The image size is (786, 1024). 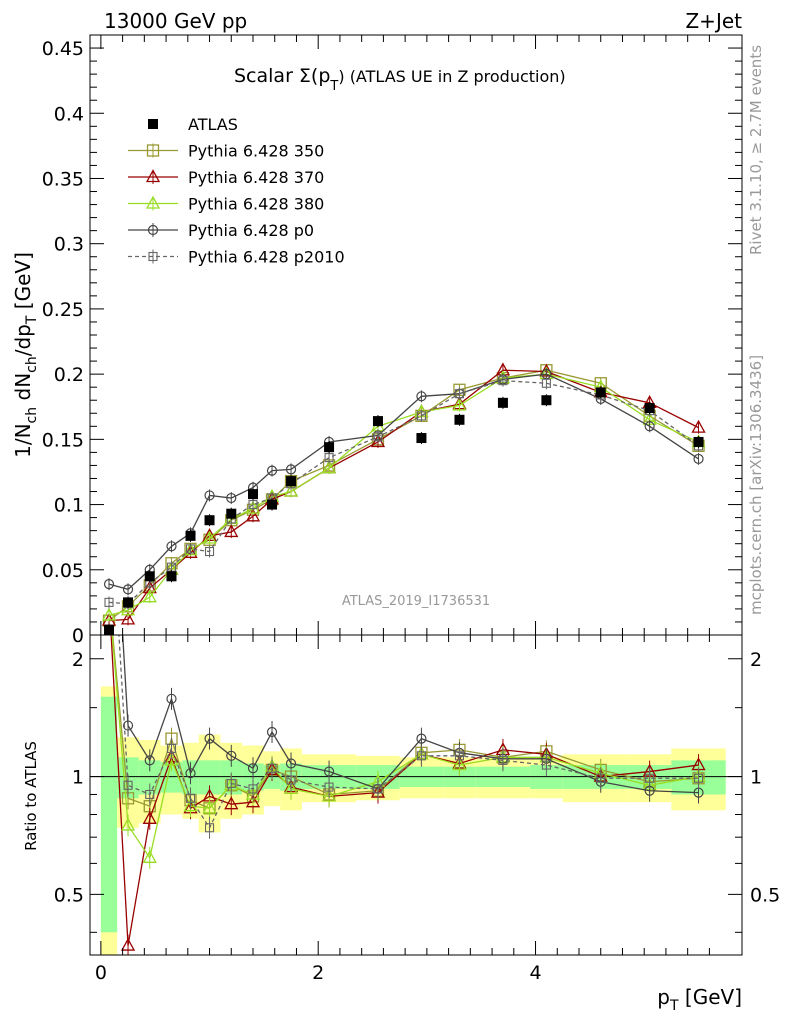 What do you see at coordinates (69, 895) in the screenshot?
I see `ratio-ytick-label-left-0: 0.5` at bounding box center [69, 895].